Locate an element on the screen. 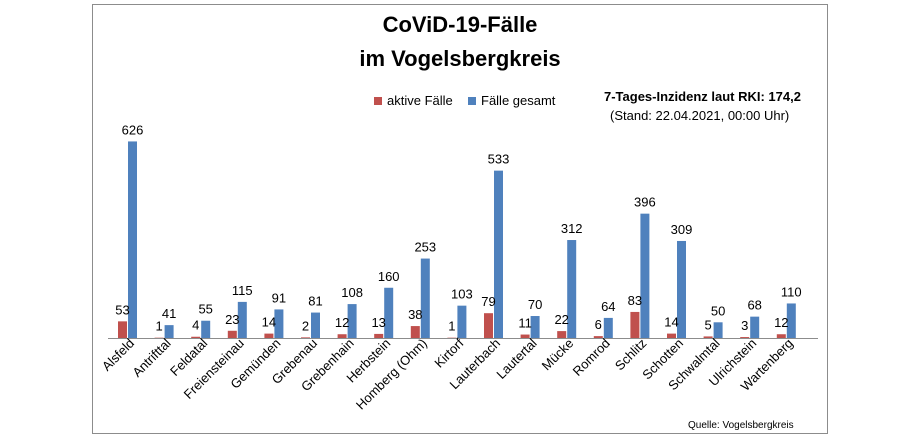  bar-aktive-grebenhain is located at coordinates (342, 336).